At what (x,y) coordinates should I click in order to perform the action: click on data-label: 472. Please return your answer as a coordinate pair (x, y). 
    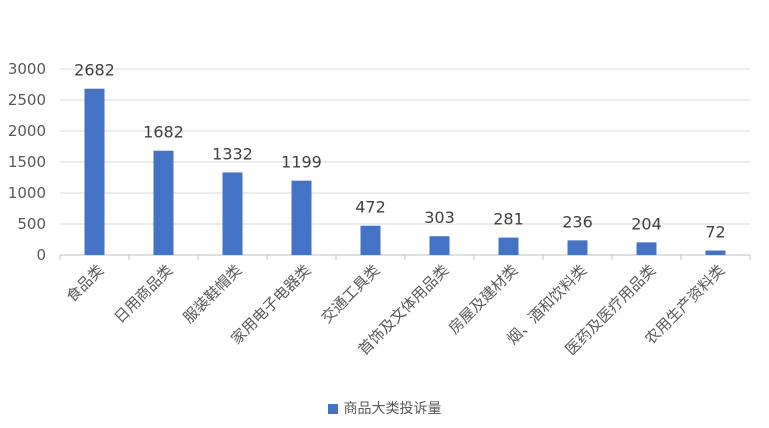
    Looking at the image, I should click on (370, 207).